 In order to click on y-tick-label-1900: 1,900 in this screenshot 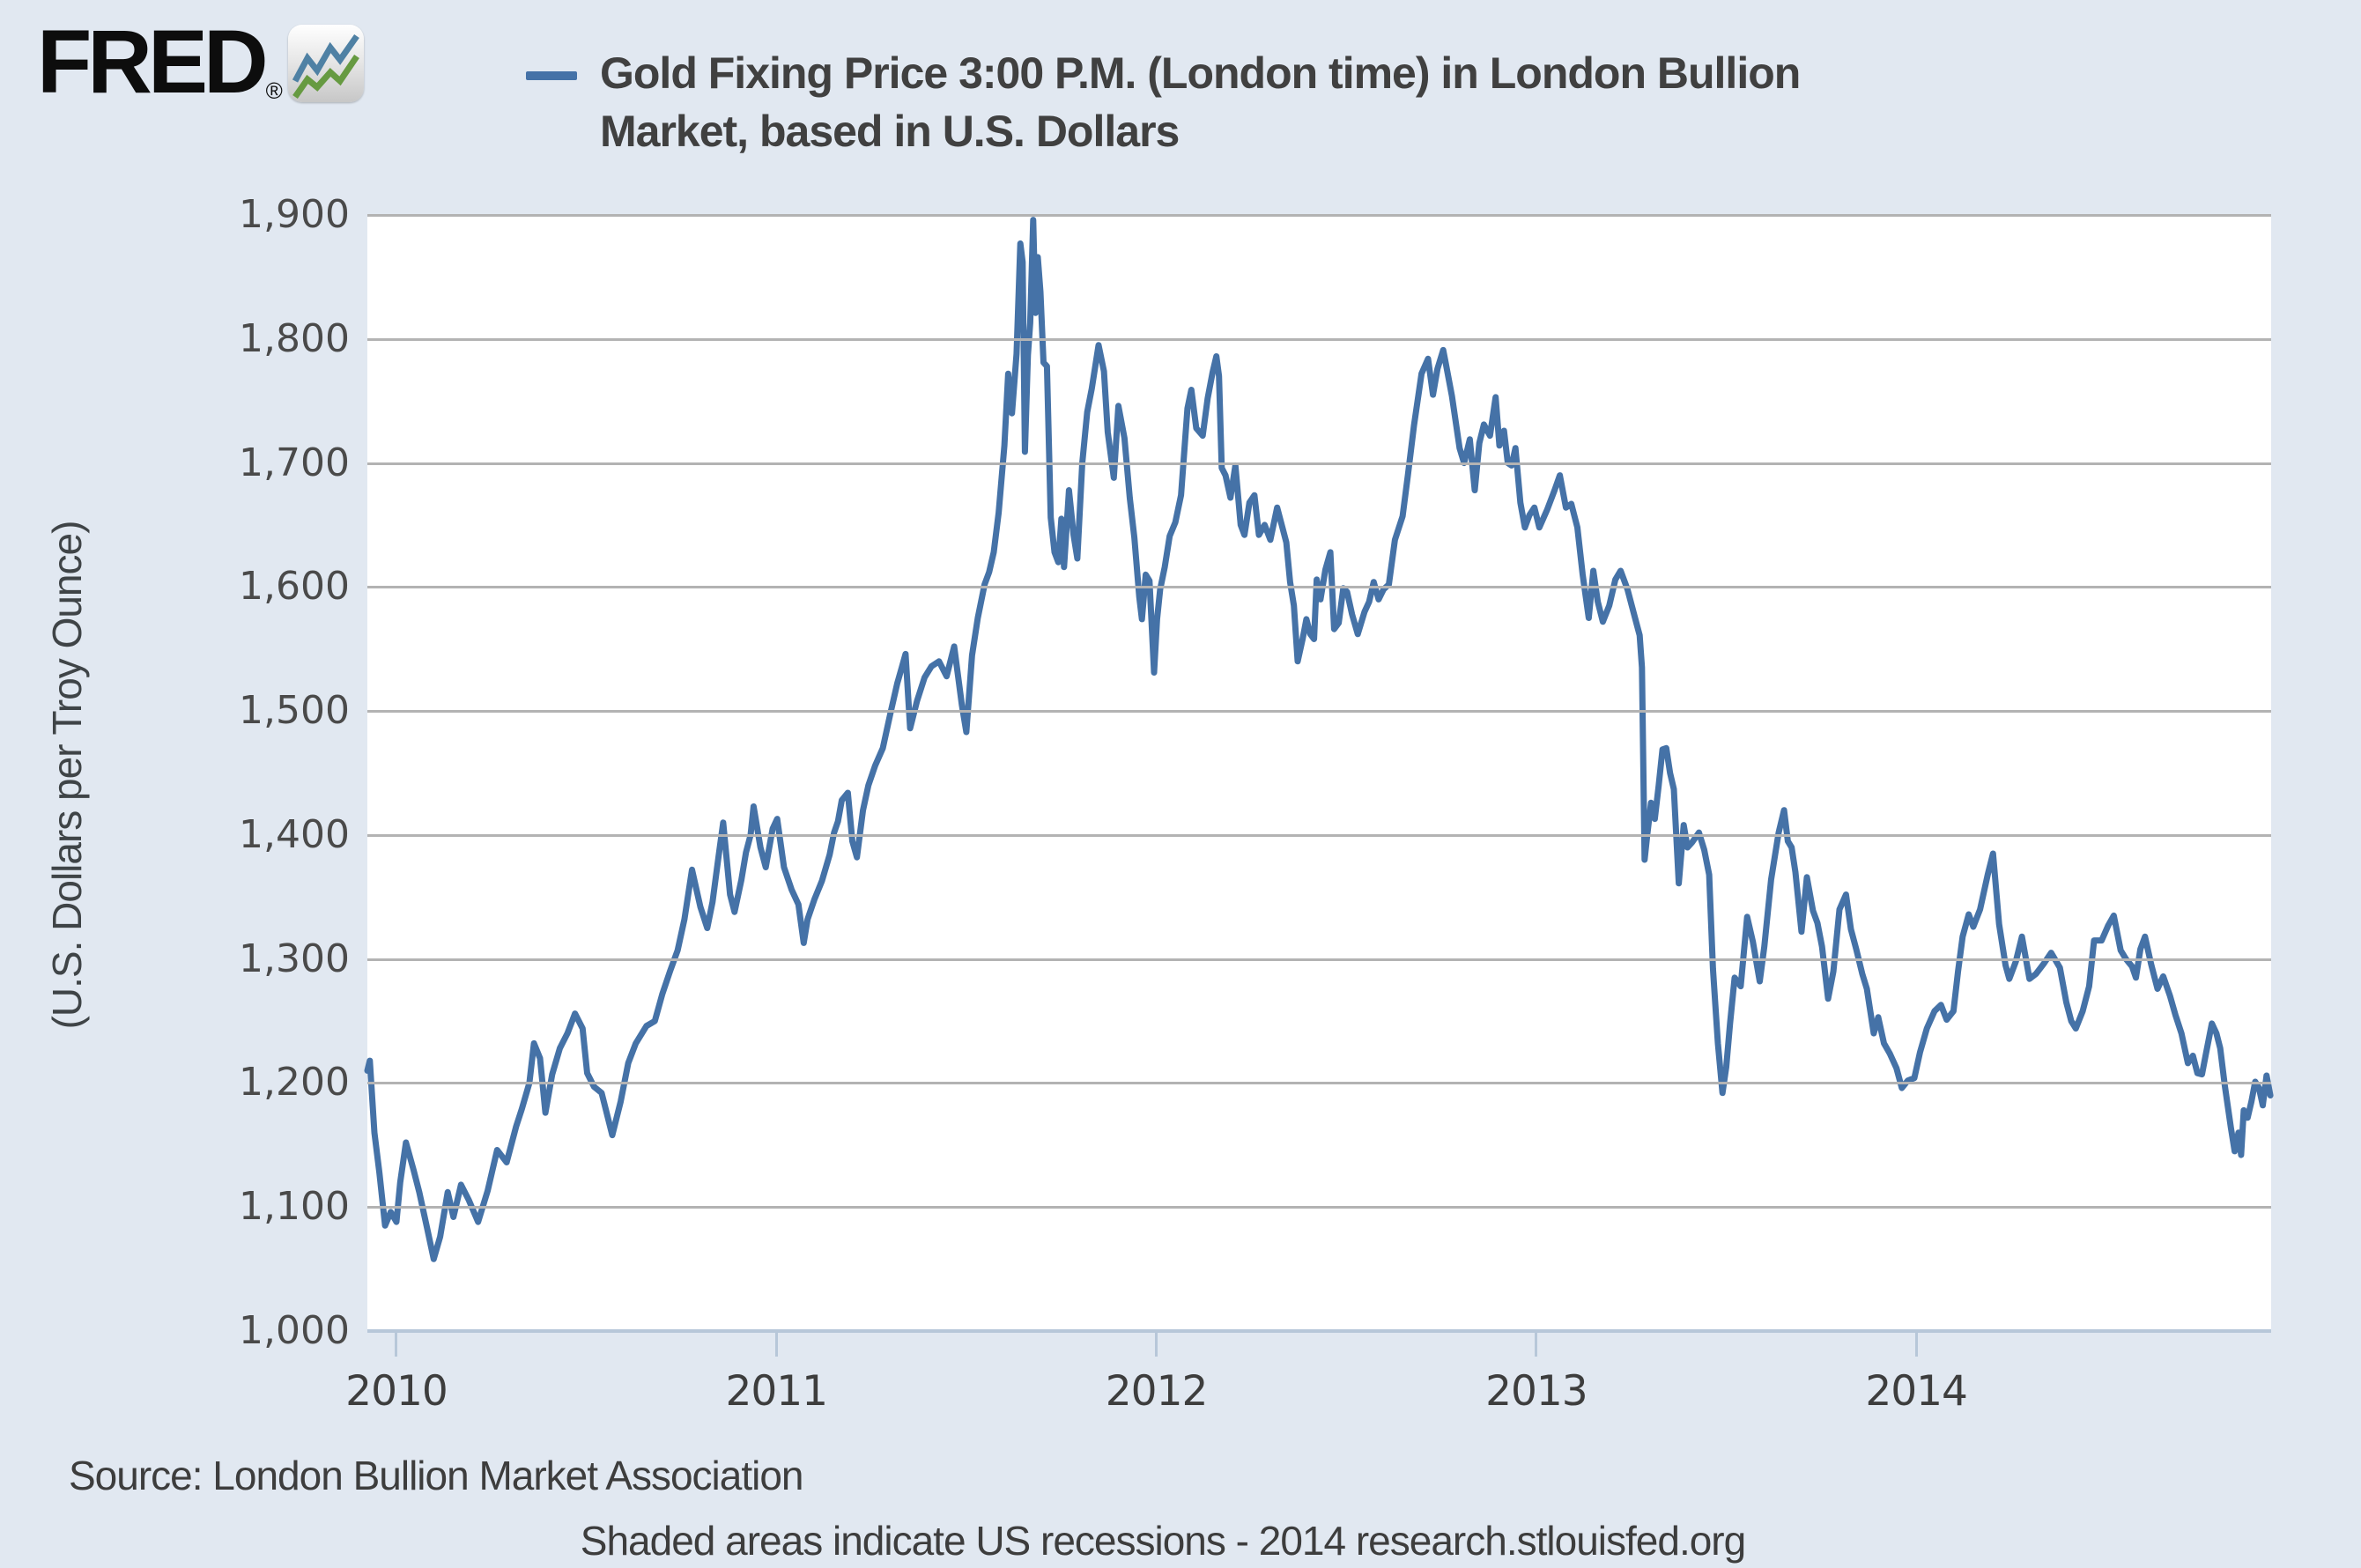, I will do `click(294, 214)`.